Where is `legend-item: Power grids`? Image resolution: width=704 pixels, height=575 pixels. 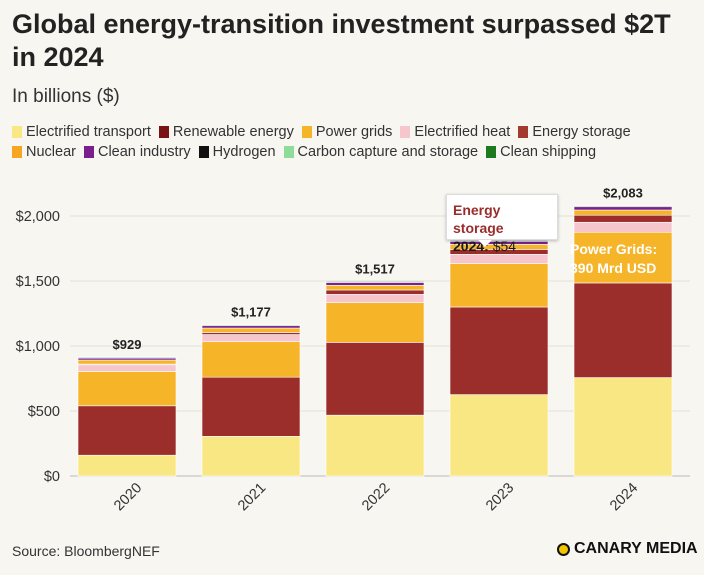
legend-item: Power grids is located at coordinates (347, 132).